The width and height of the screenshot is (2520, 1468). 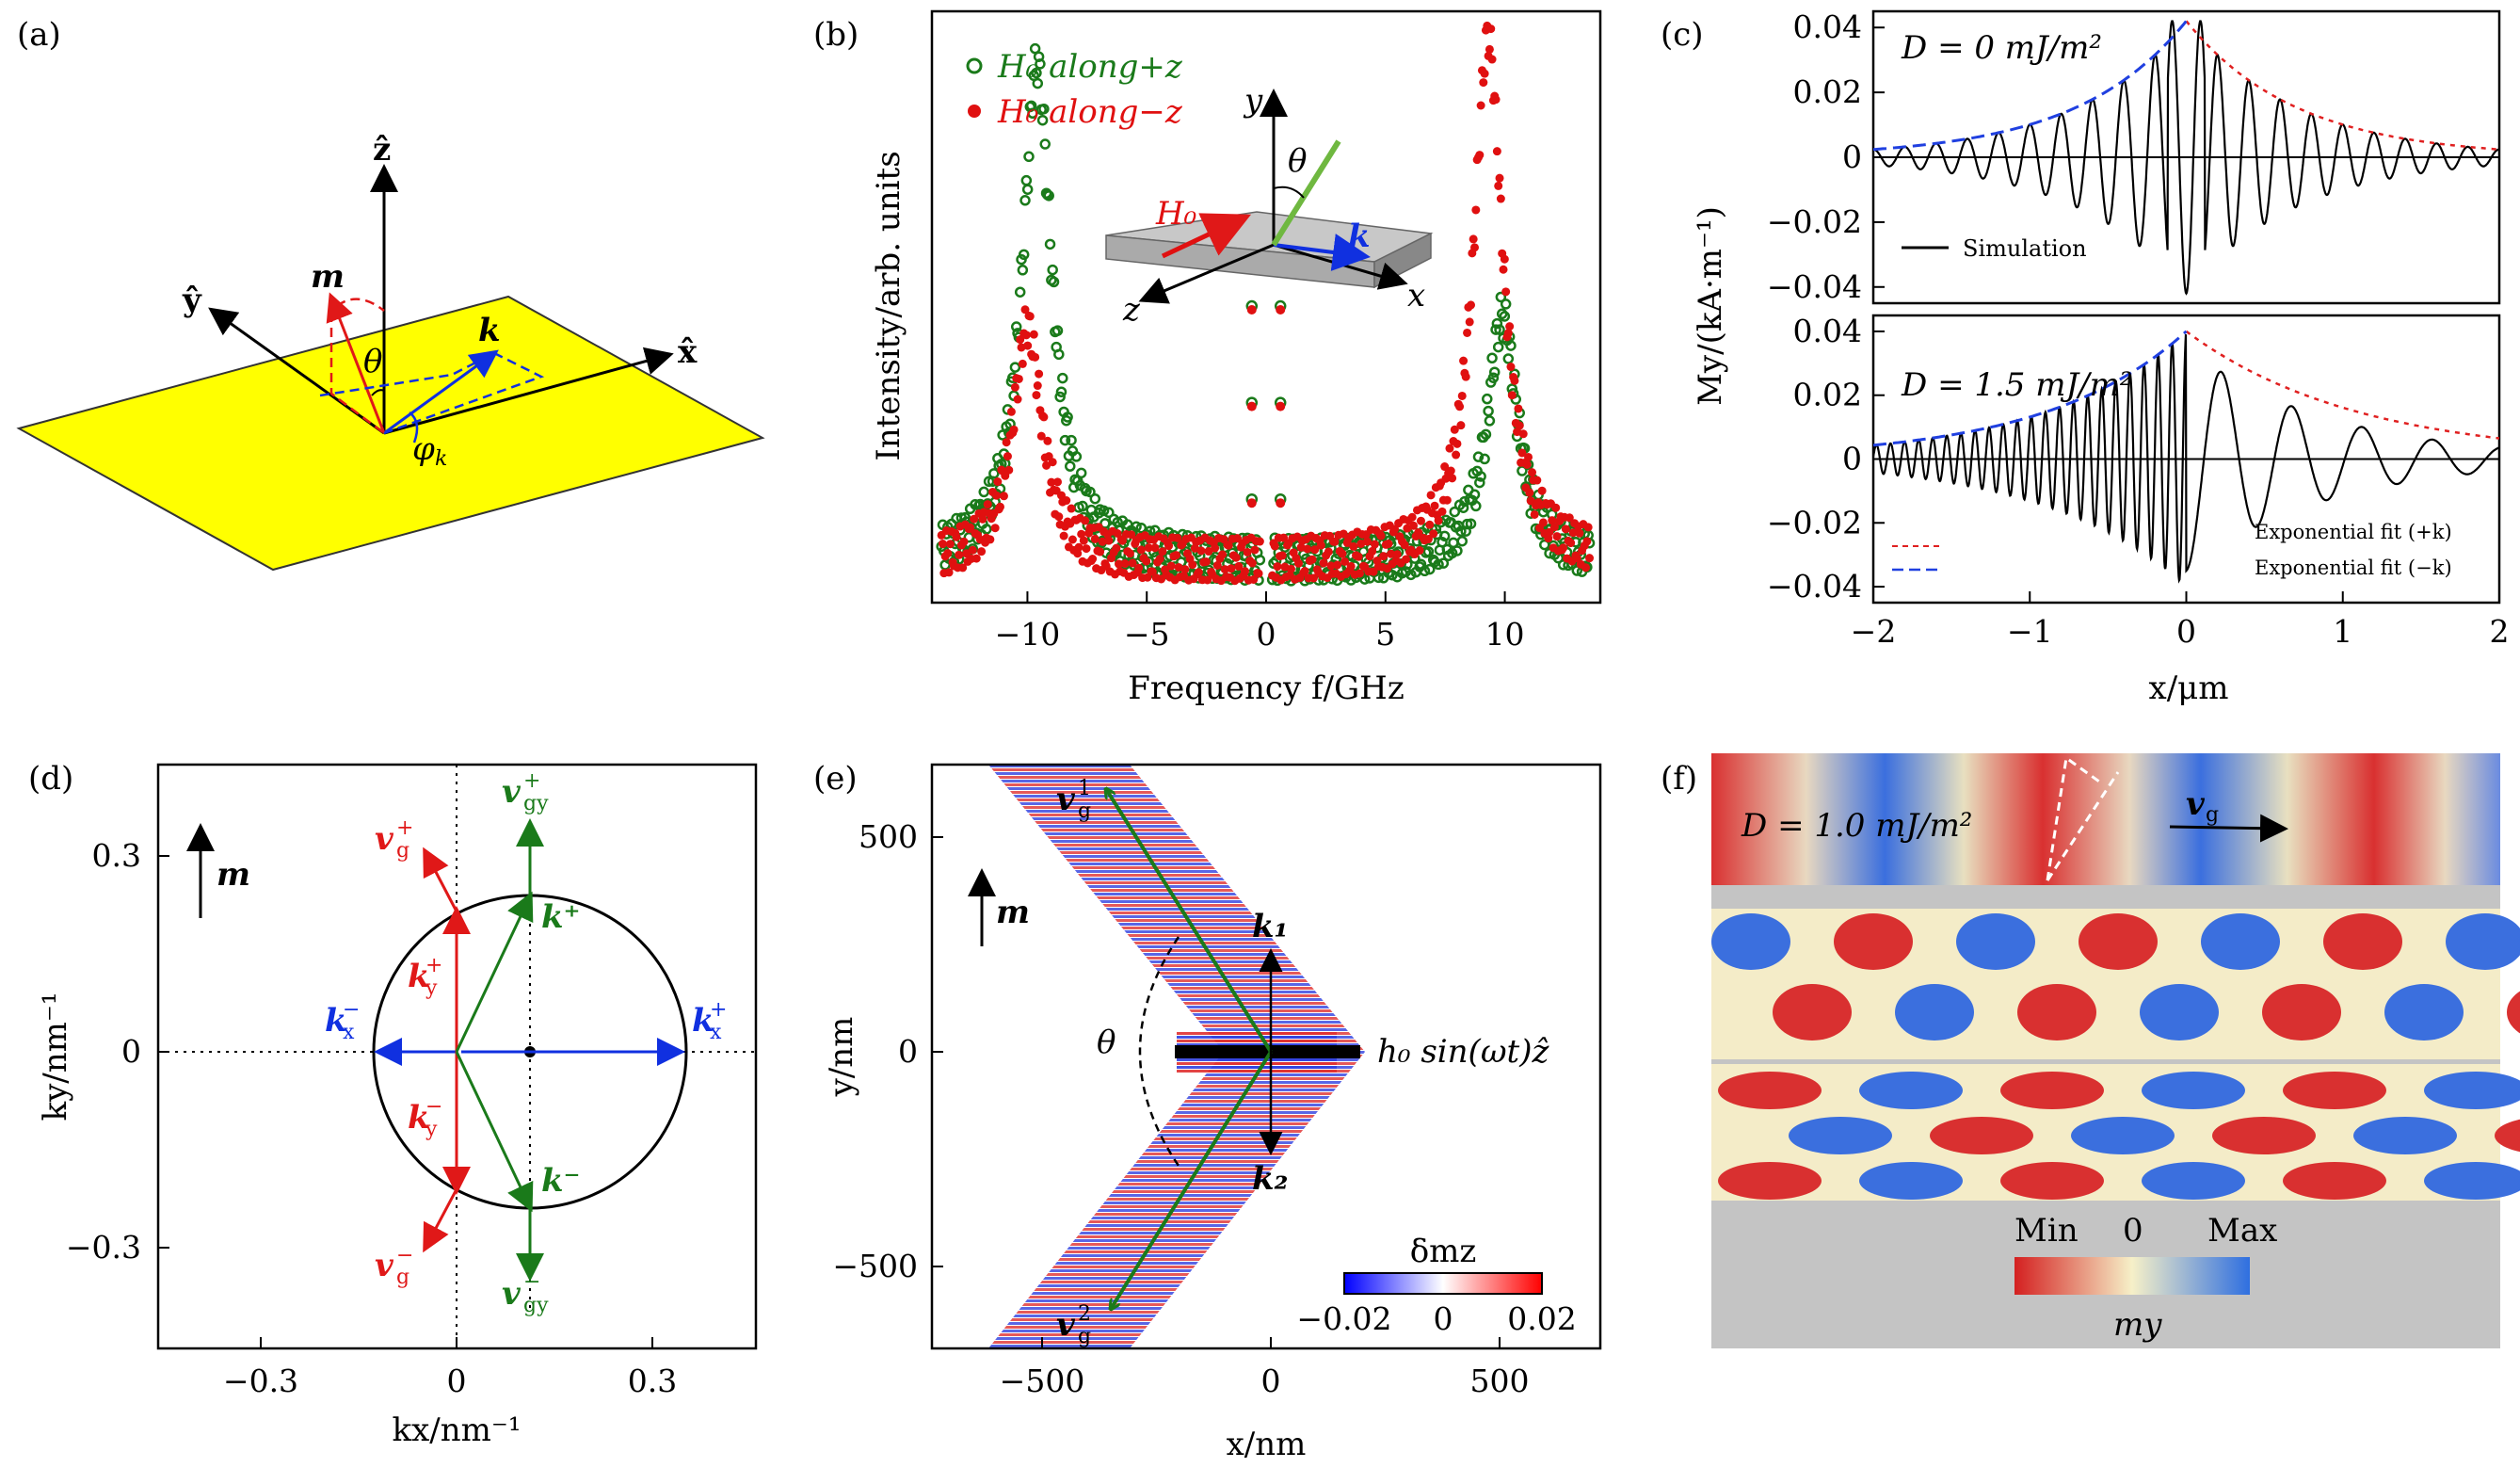 I want to click on e-ytick-label: −500, so click(x=875, y=1266).